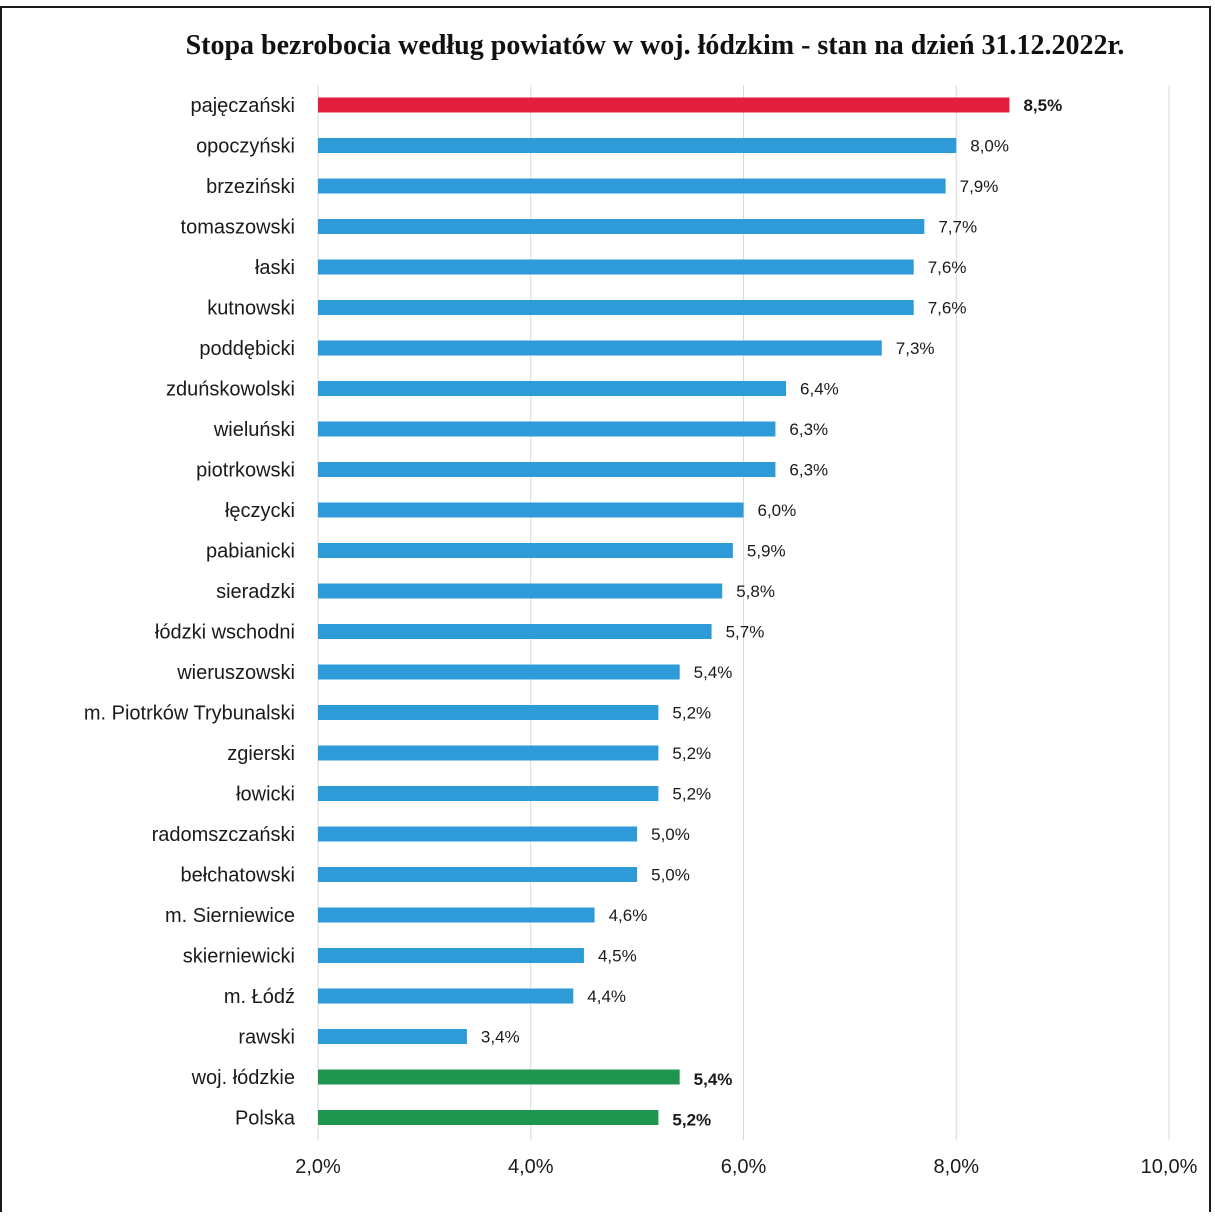 This screenshot has height=1216, width=1215. I want to click on category-label: piotrkowski, so click(245, 471).